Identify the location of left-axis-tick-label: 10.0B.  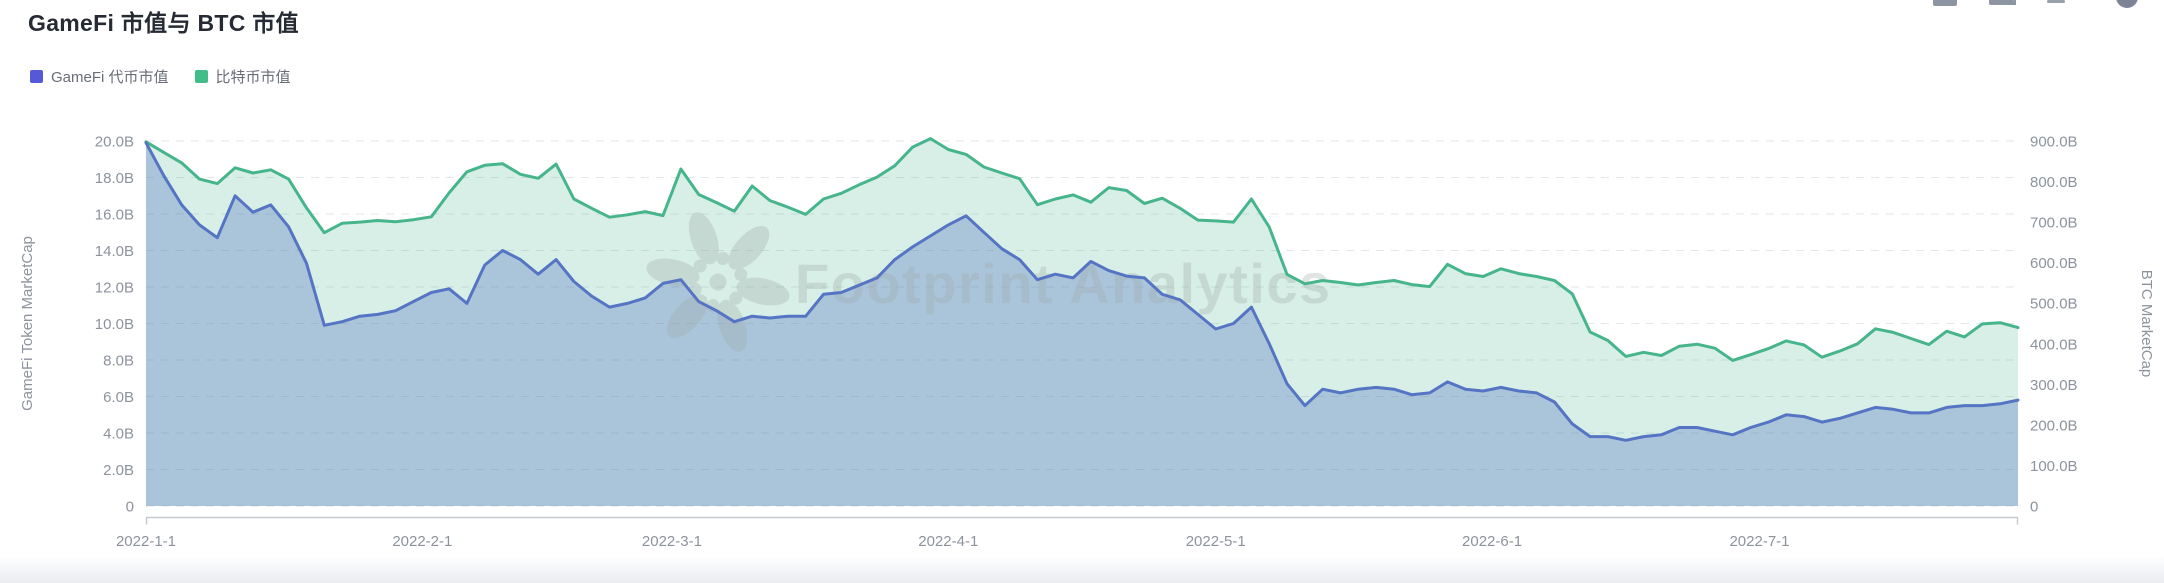
(114, 324).